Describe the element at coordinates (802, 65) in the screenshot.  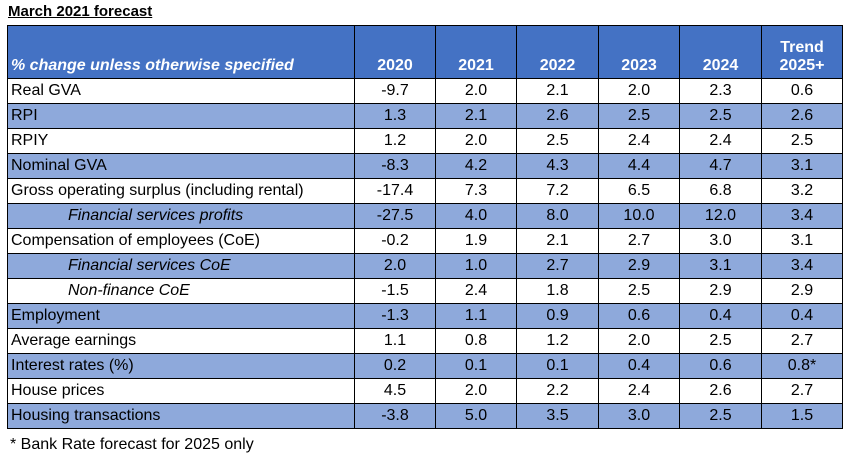
I see `header-trend-line2: 2025+` at that location.